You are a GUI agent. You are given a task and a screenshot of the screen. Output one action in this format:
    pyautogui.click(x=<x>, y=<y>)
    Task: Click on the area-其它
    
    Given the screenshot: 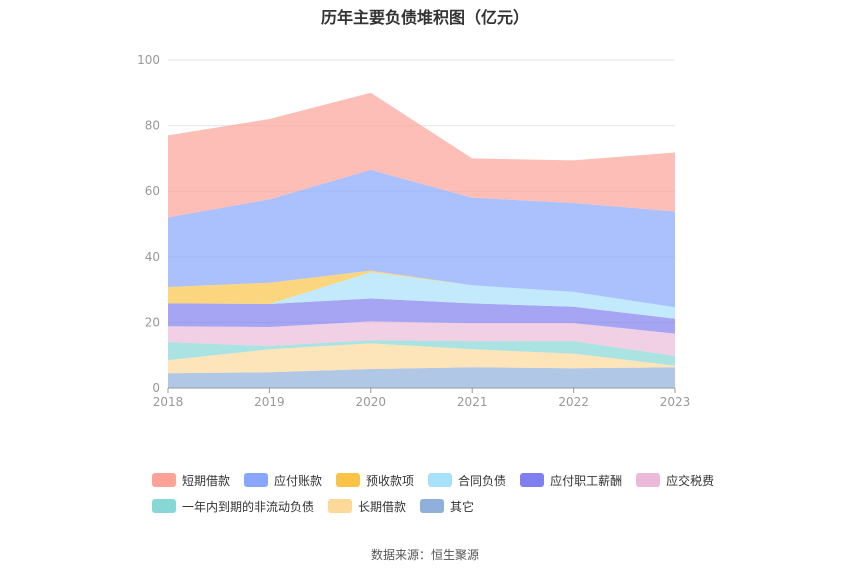 What is the action you would take?
    pyautogui.click(x=421, y=377)
    